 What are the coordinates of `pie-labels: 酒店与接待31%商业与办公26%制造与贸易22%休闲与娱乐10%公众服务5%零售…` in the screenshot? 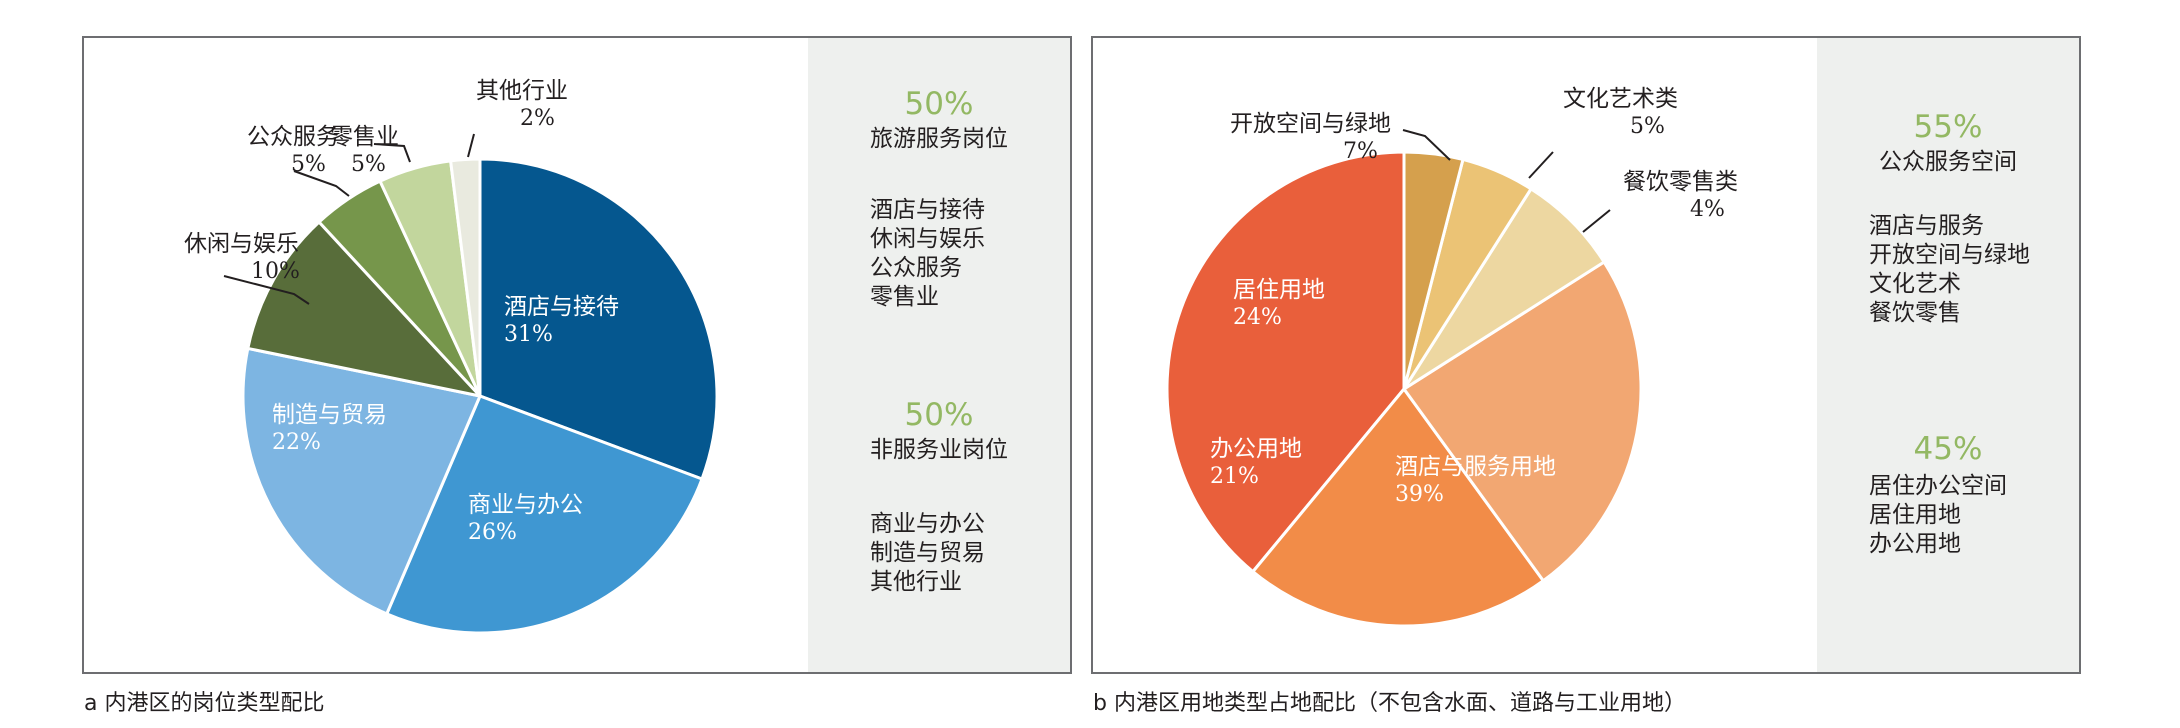 It's located at (401, 311).